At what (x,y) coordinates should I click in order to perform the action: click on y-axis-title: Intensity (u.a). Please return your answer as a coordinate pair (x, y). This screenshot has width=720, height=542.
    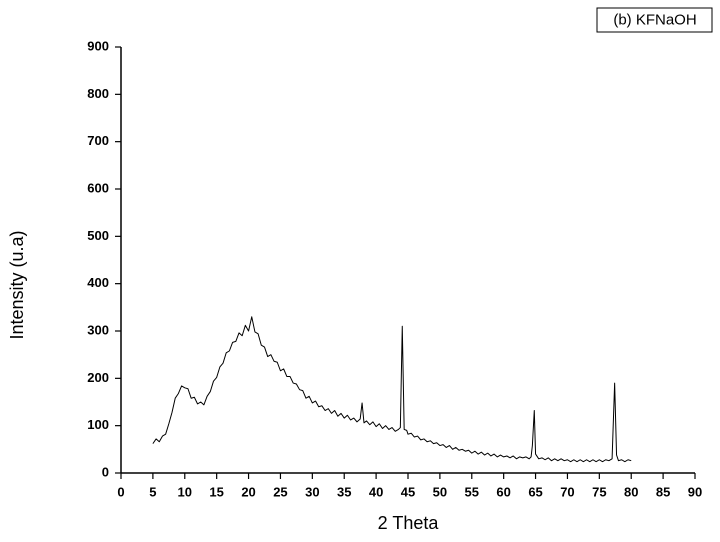
    Looking at the image, I should click on (17, 284).